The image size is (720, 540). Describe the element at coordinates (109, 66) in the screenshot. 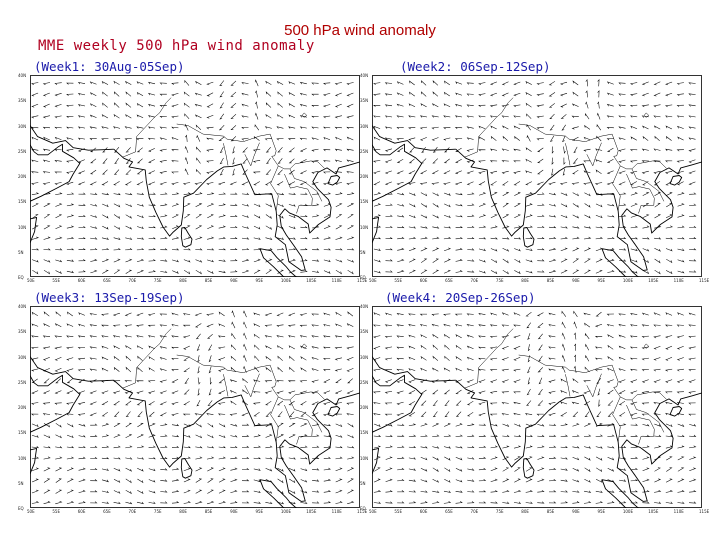

I see `panel-label-week1: (Week1: 30Aug-05Sep)` at that location.